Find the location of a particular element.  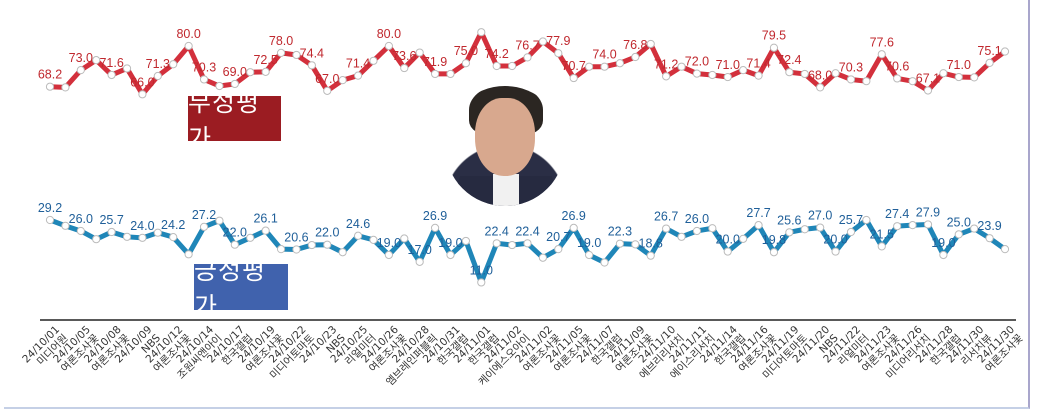

data-label: 72.5 is located at coordinates (265, 60).